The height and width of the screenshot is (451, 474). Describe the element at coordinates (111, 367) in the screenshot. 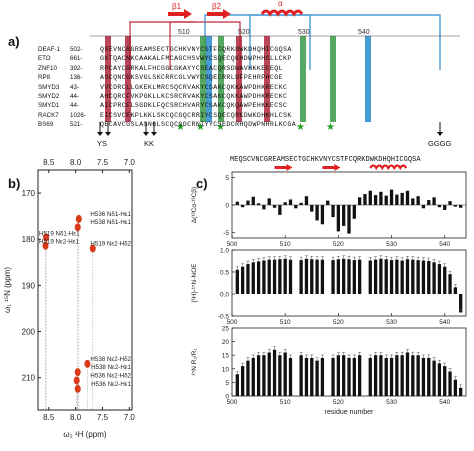

I see `peak-label: H538 Nε2-Hε1` at that location.